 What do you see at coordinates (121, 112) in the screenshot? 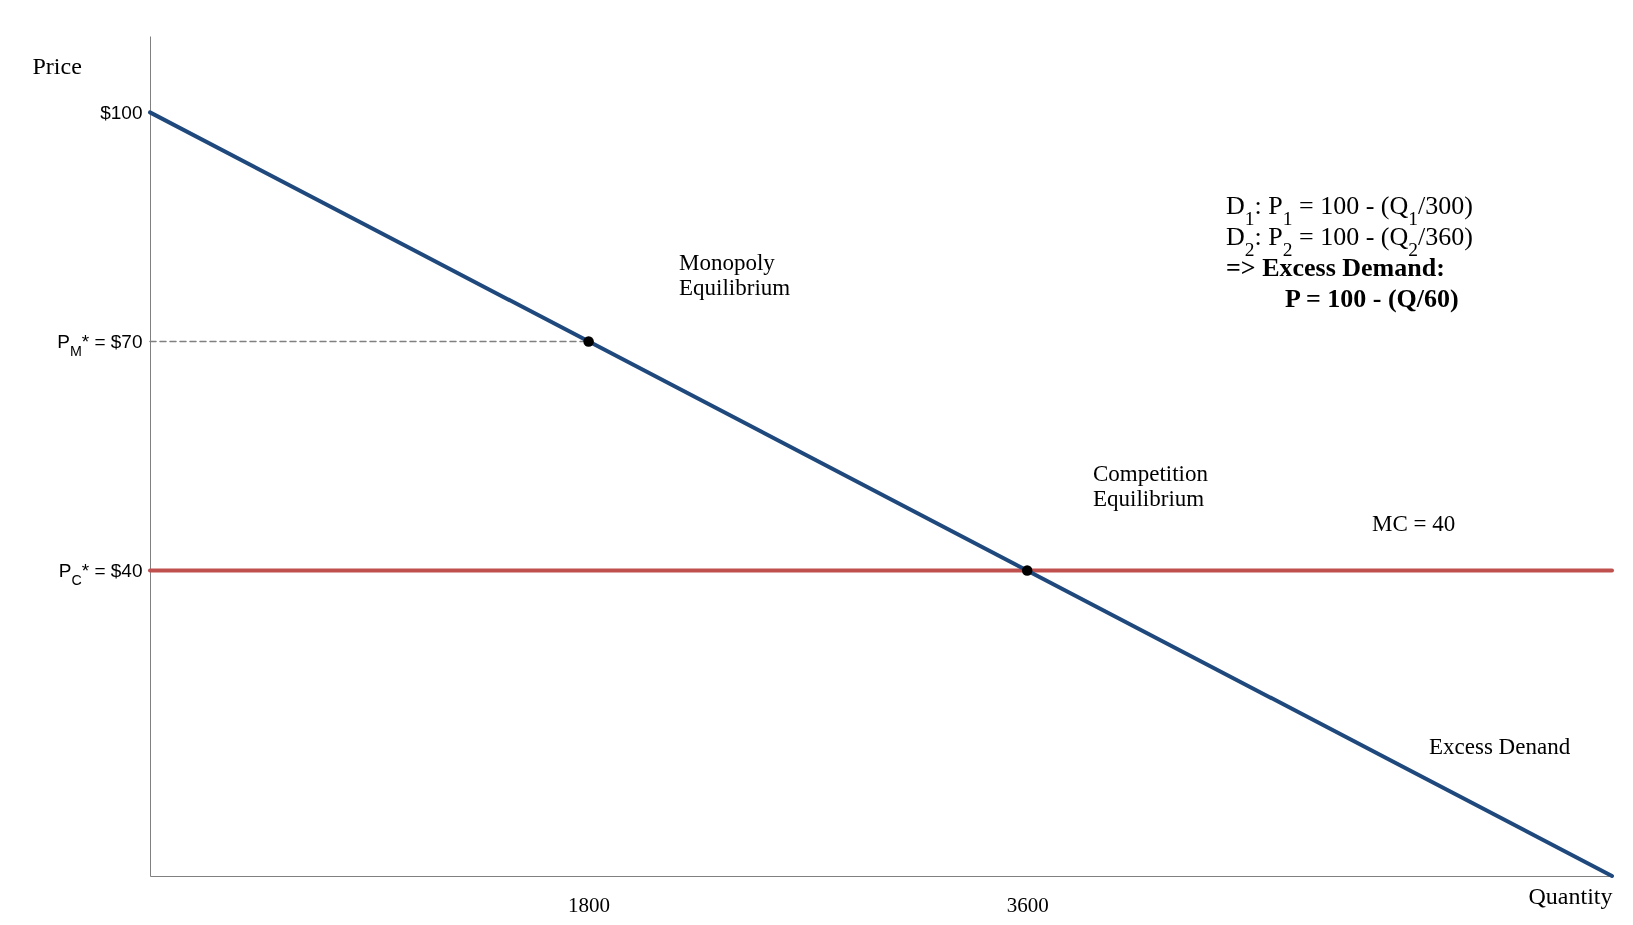
I see `y-tick-label: $100` at bounding box center [121, 112].